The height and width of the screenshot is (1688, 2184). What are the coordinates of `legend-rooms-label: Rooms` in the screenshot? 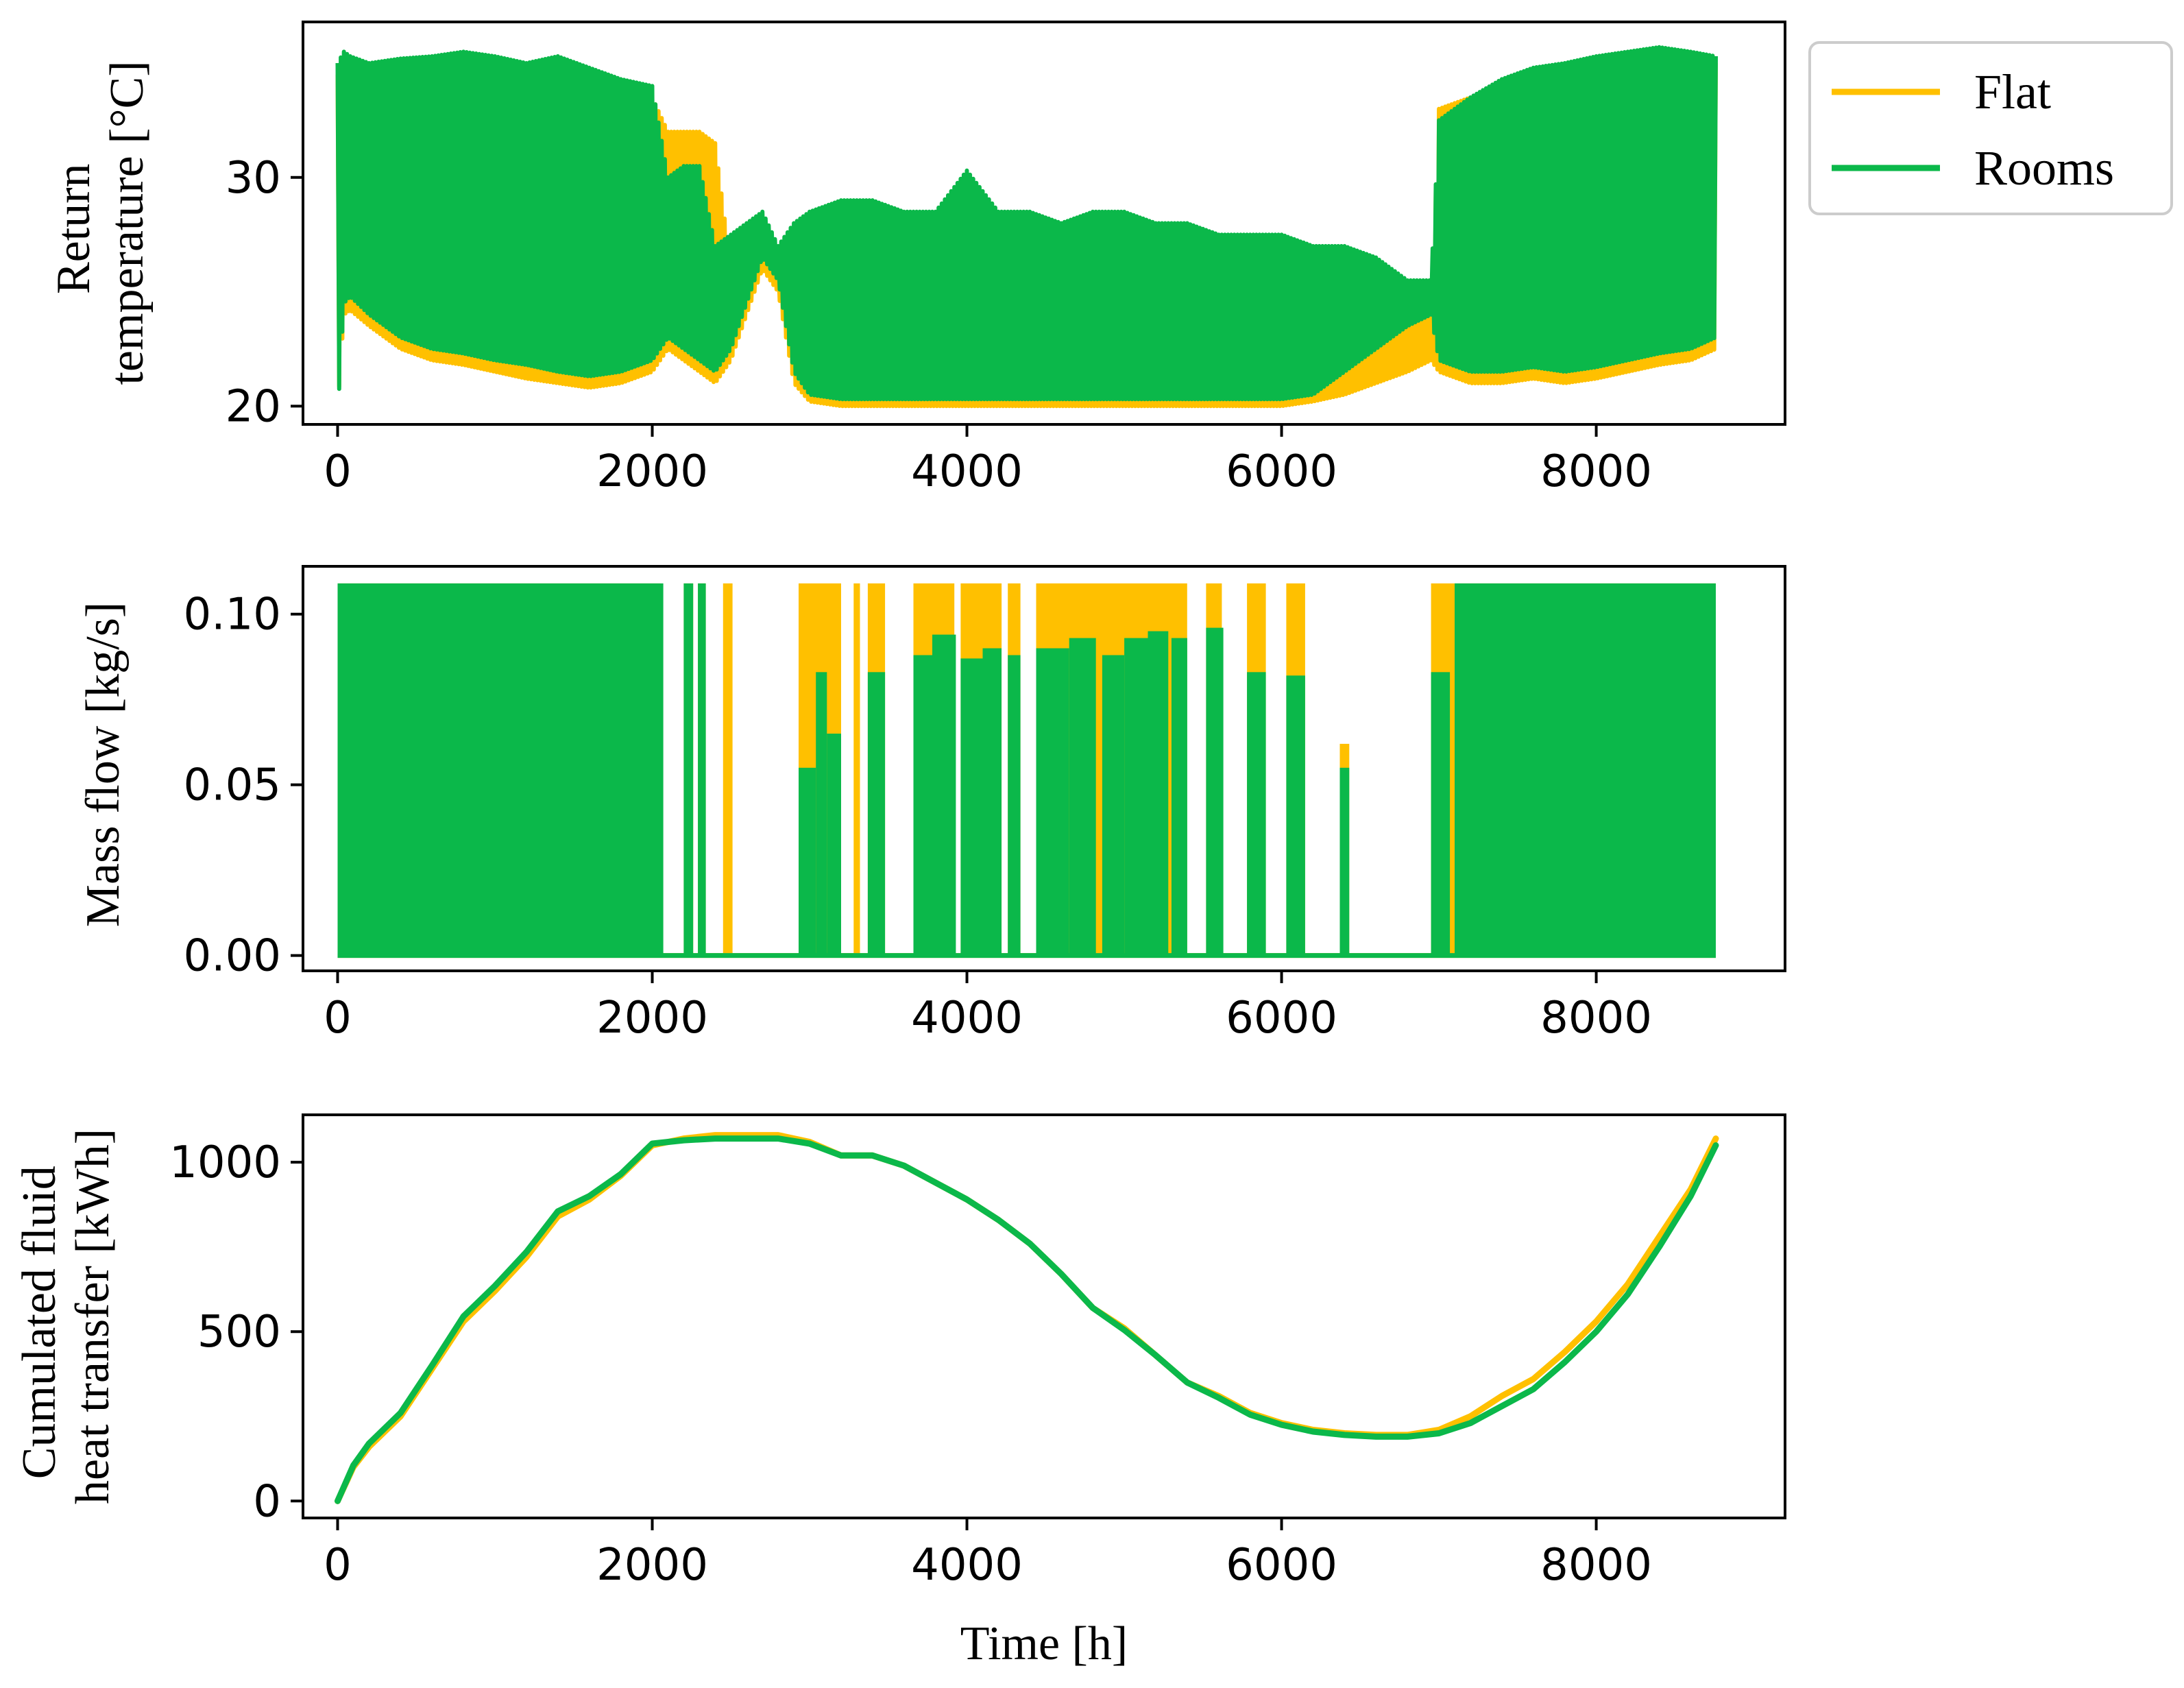 It's located at (2044, 168).